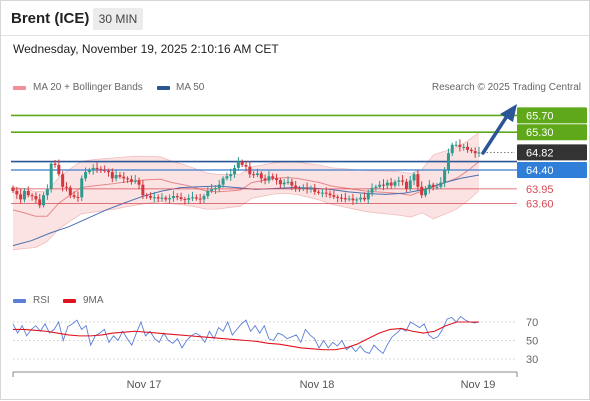 The image size is (590, 401). Describe the element at coordinates (532, 360) in the screenshot. I see `rsi-tick-label: 30` at that location.